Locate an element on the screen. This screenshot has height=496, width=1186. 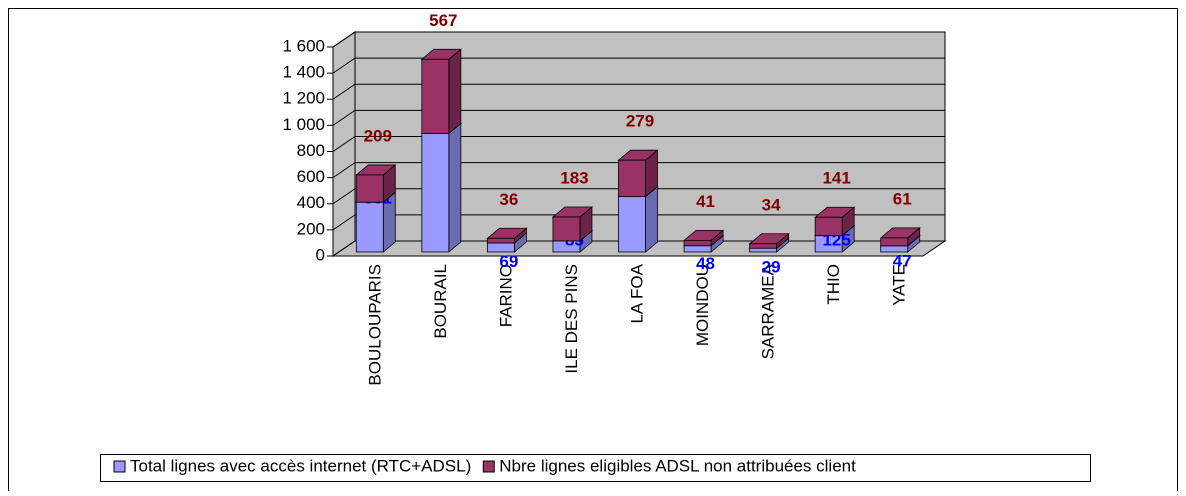
data-label: 41 is located at coordinates (705, 201).